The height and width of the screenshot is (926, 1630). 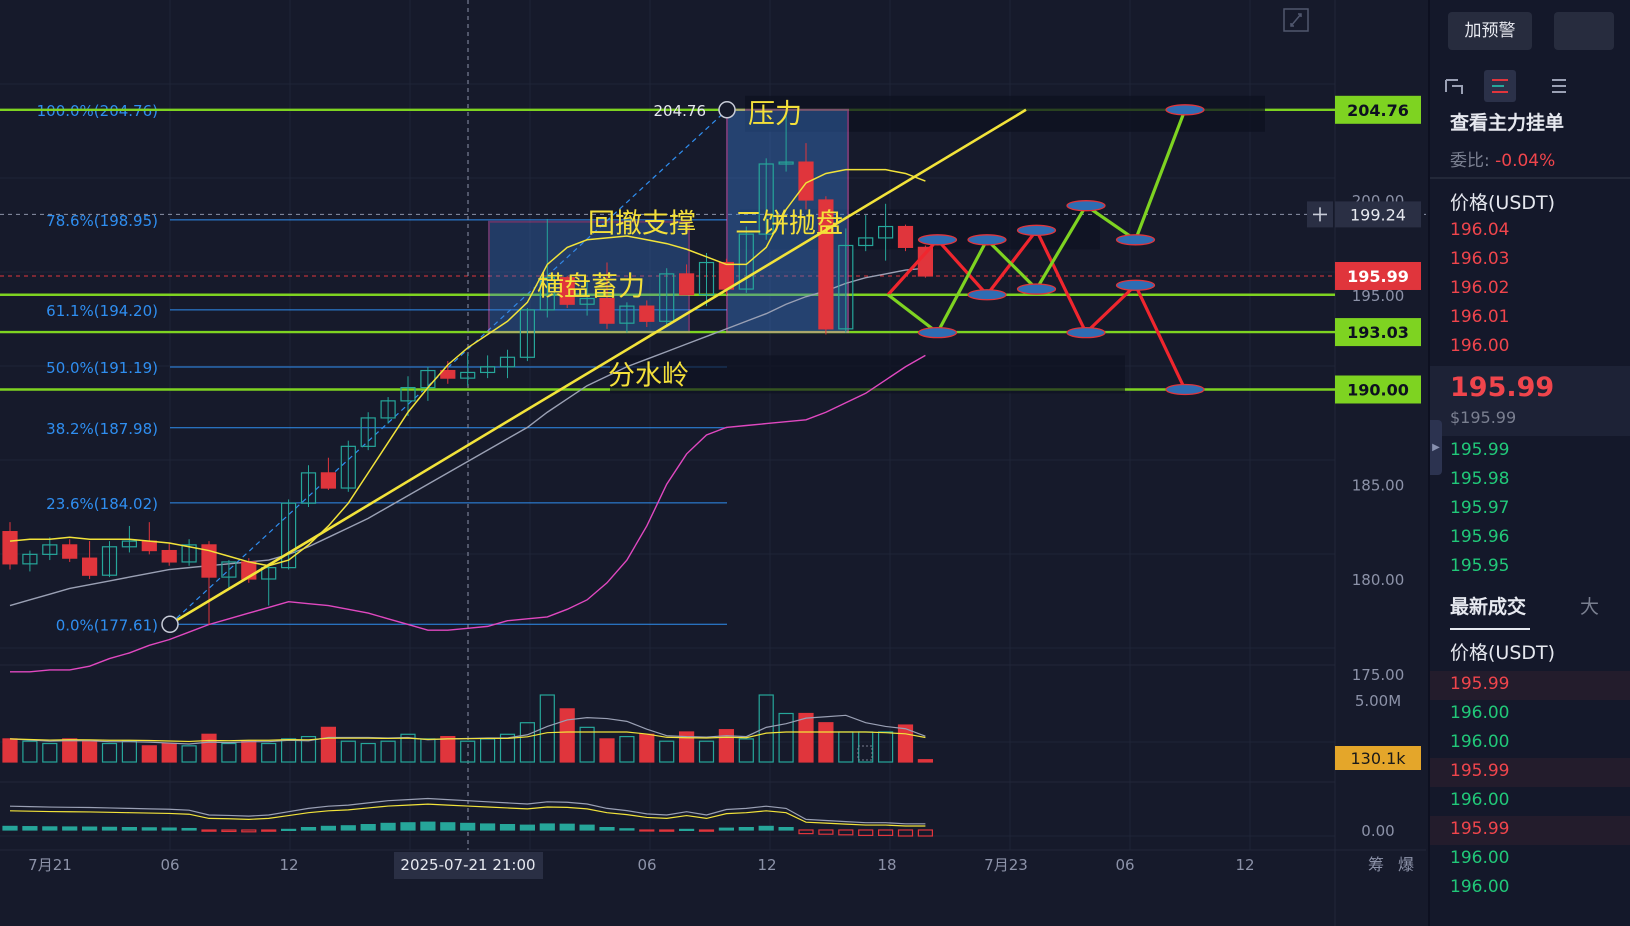 What do you see at coordinates (1296, 20) in the screenshot?
I see `fullscreen-icon` at bounding box center [1296, 20].